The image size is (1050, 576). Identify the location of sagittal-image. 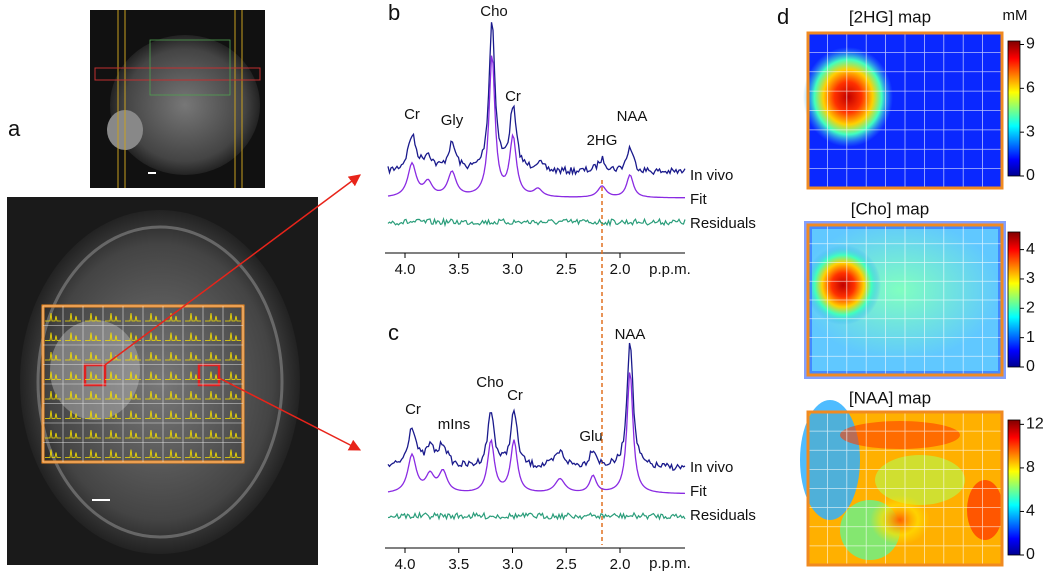
(177, 99).